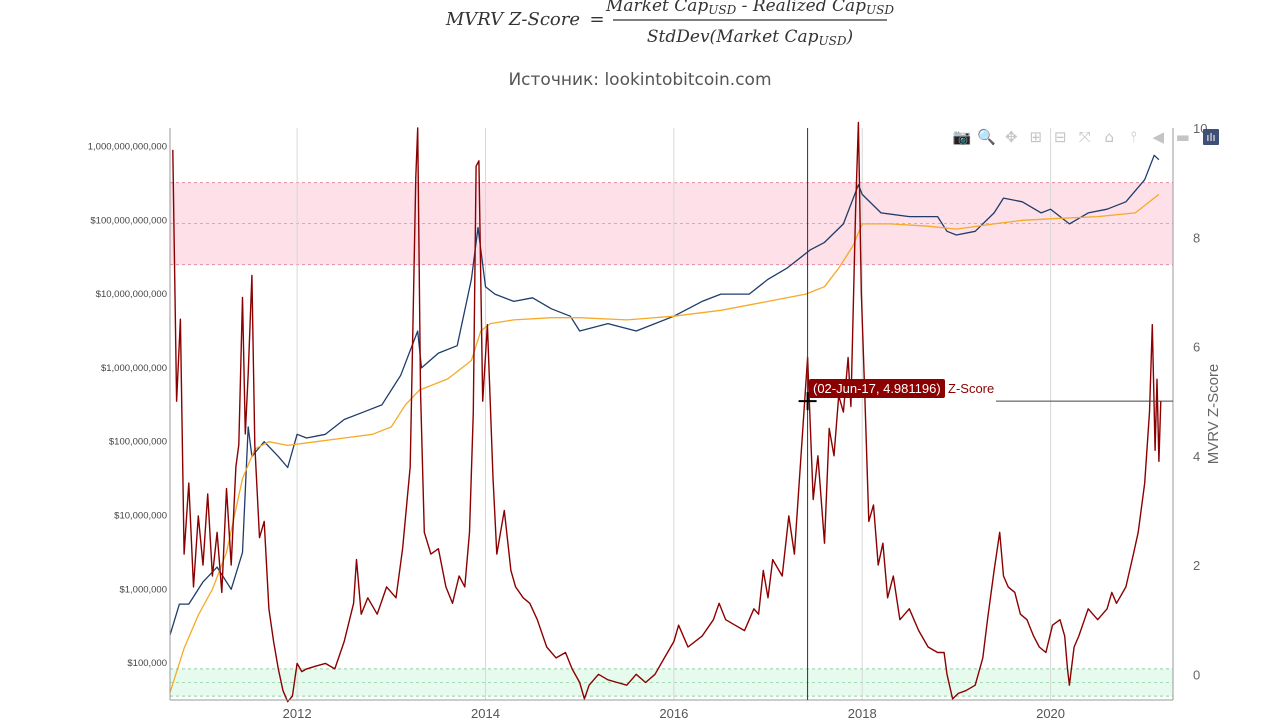 The height and width of the screenshot is (720, 1280). What do you see at coordinates (971, 388) in the screenshot?
I see `hover-series-label: Z-Score` at bounding box center [971, 388].